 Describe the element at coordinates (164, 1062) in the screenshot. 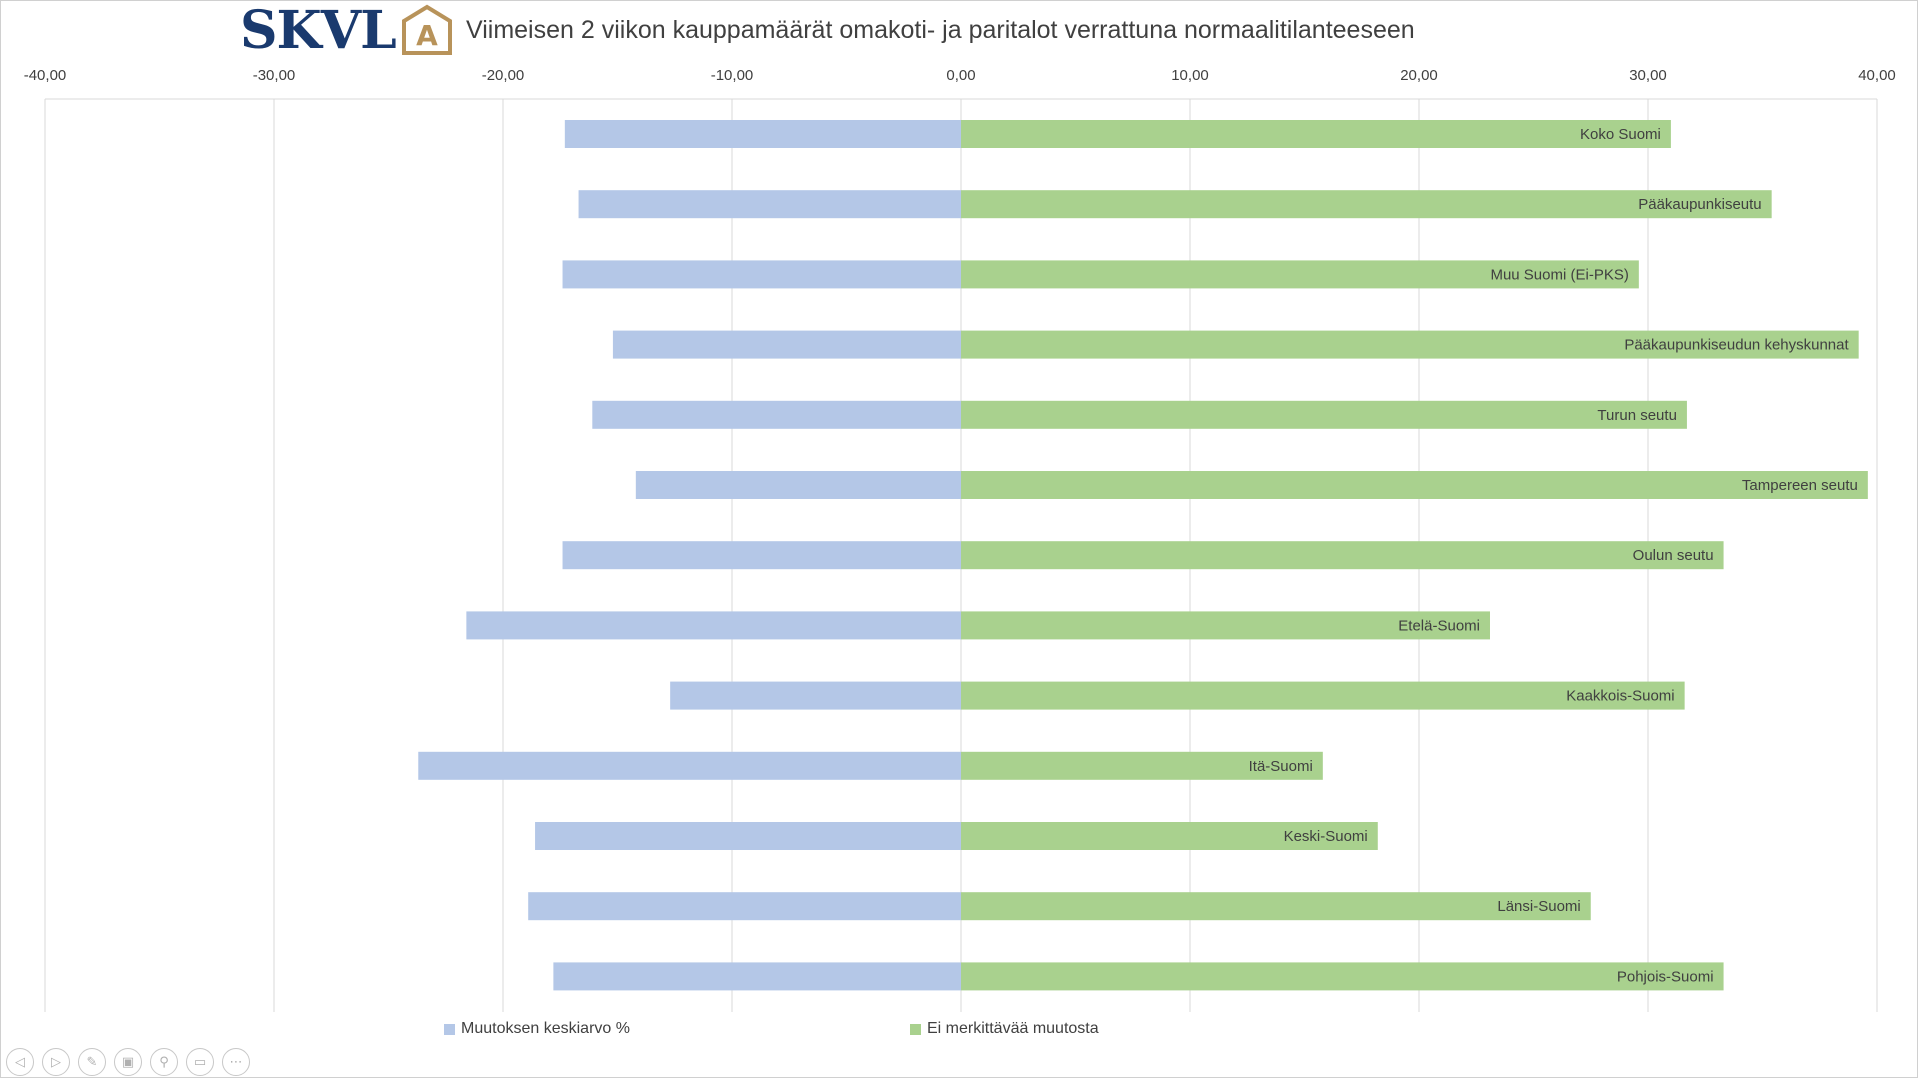

I see `zoom-icon: ⚲` at that location.